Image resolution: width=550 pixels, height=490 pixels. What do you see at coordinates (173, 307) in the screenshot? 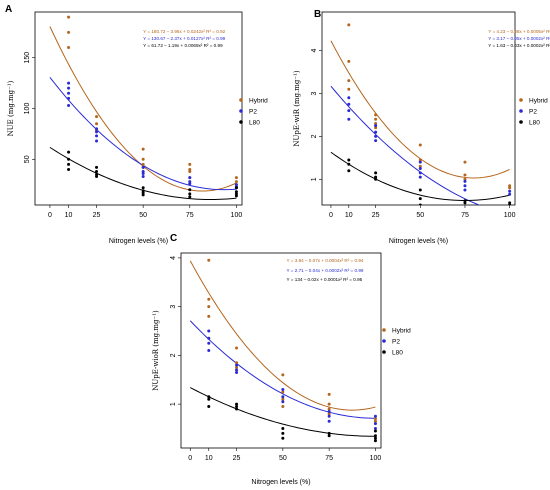
I see `y-tick-label: 3` at bounding box center [173, 307].